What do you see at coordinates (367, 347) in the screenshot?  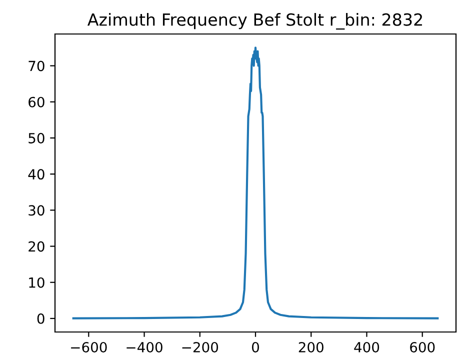 I see `x-tick-label: 400` at bounding box center [367, 347].